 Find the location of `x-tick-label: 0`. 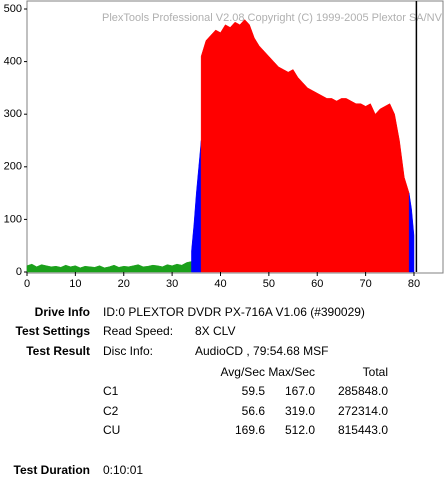

x-tick-label: 0 is located at coordinates (27, 284).